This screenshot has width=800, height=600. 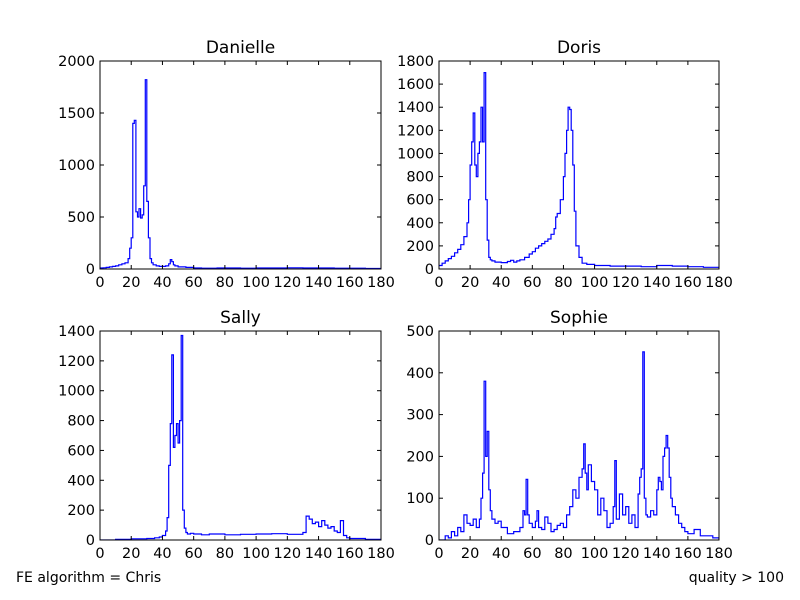 What do you see at coordinates (420, 416) in the screenshot?
I see `y-tick-label: 300` at bounding box center [420, 416].